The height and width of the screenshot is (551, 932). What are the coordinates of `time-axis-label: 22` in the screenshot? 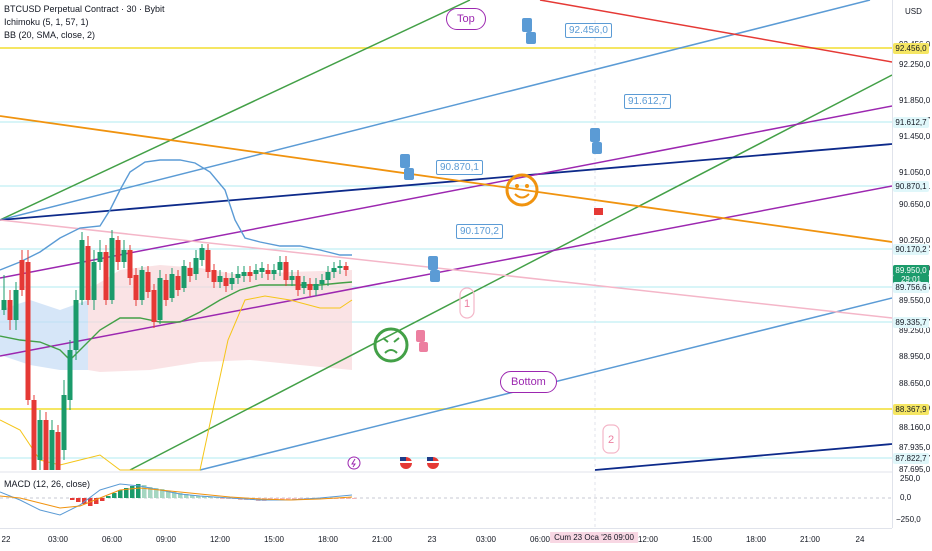 It's located at (6, 539).